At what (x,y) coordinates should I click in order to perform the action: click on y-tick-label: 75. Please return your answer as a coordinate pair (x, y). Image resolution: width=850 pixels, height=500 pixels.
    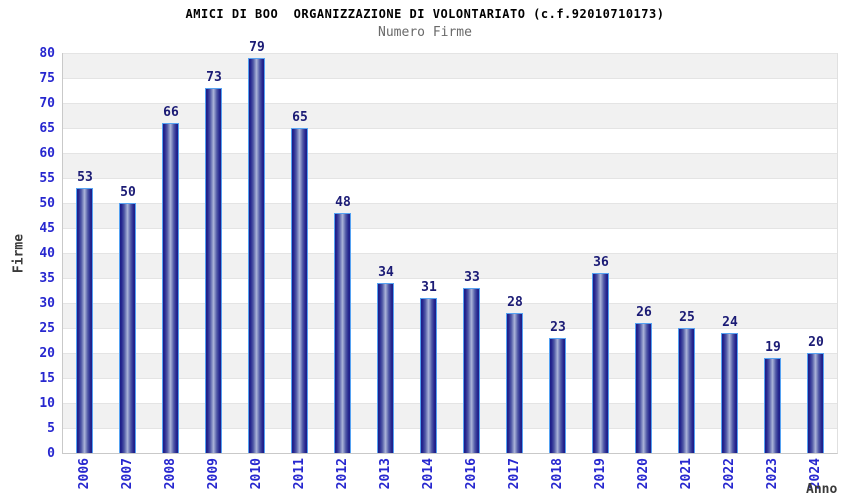
    Looking at the image, I should click on (47, 78).